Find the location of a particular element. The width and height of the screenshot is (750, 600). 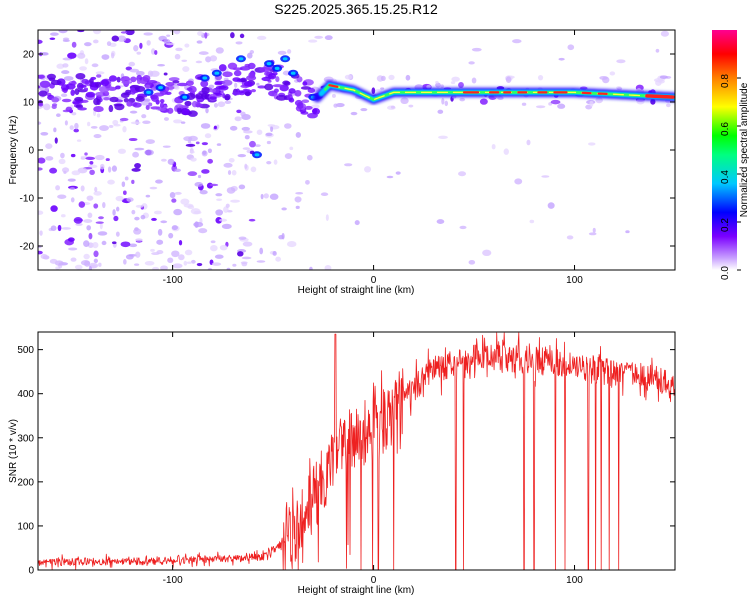

colorbar-tick-label: 0.0 is located at coordinates (725, 273).